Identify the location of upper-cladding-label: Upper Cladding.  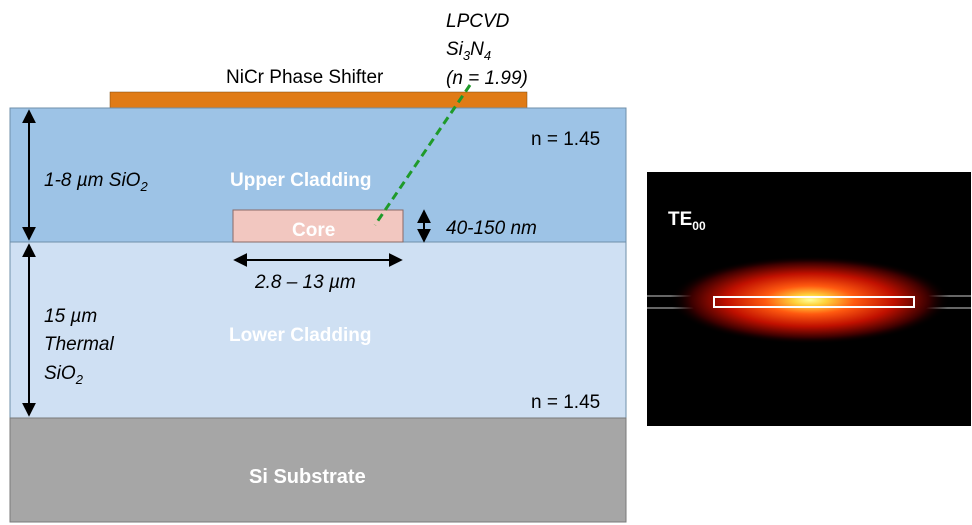
(300, 180).